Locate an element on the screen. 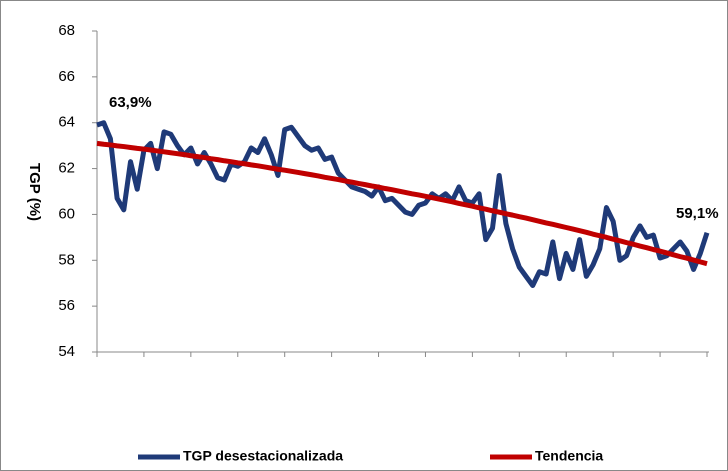  annotation: 63,9% is located at coordinates (130, 102).